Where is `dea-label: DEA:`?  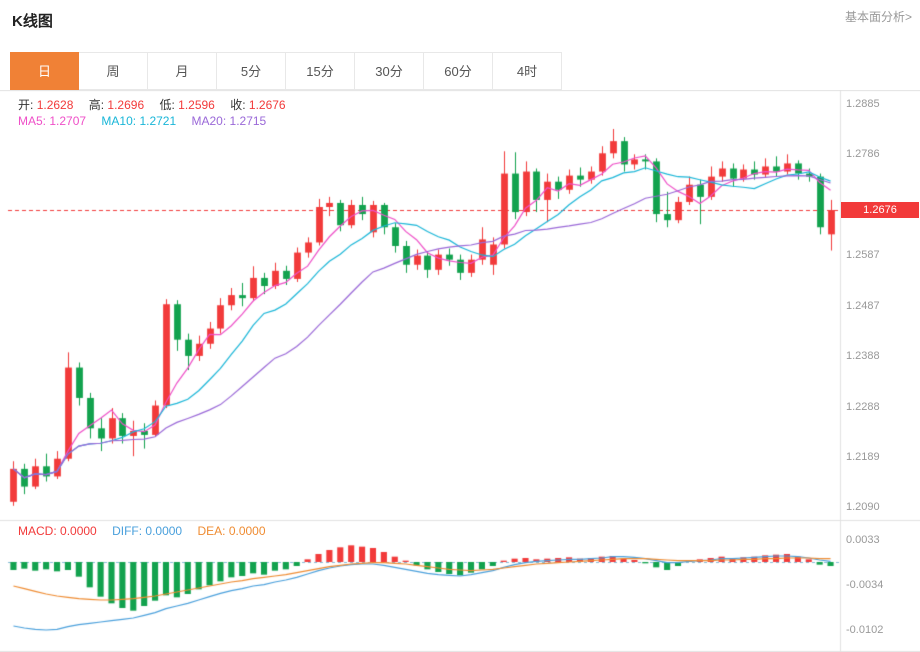
dea-label: DEA: is located at coordinates (211, 531).